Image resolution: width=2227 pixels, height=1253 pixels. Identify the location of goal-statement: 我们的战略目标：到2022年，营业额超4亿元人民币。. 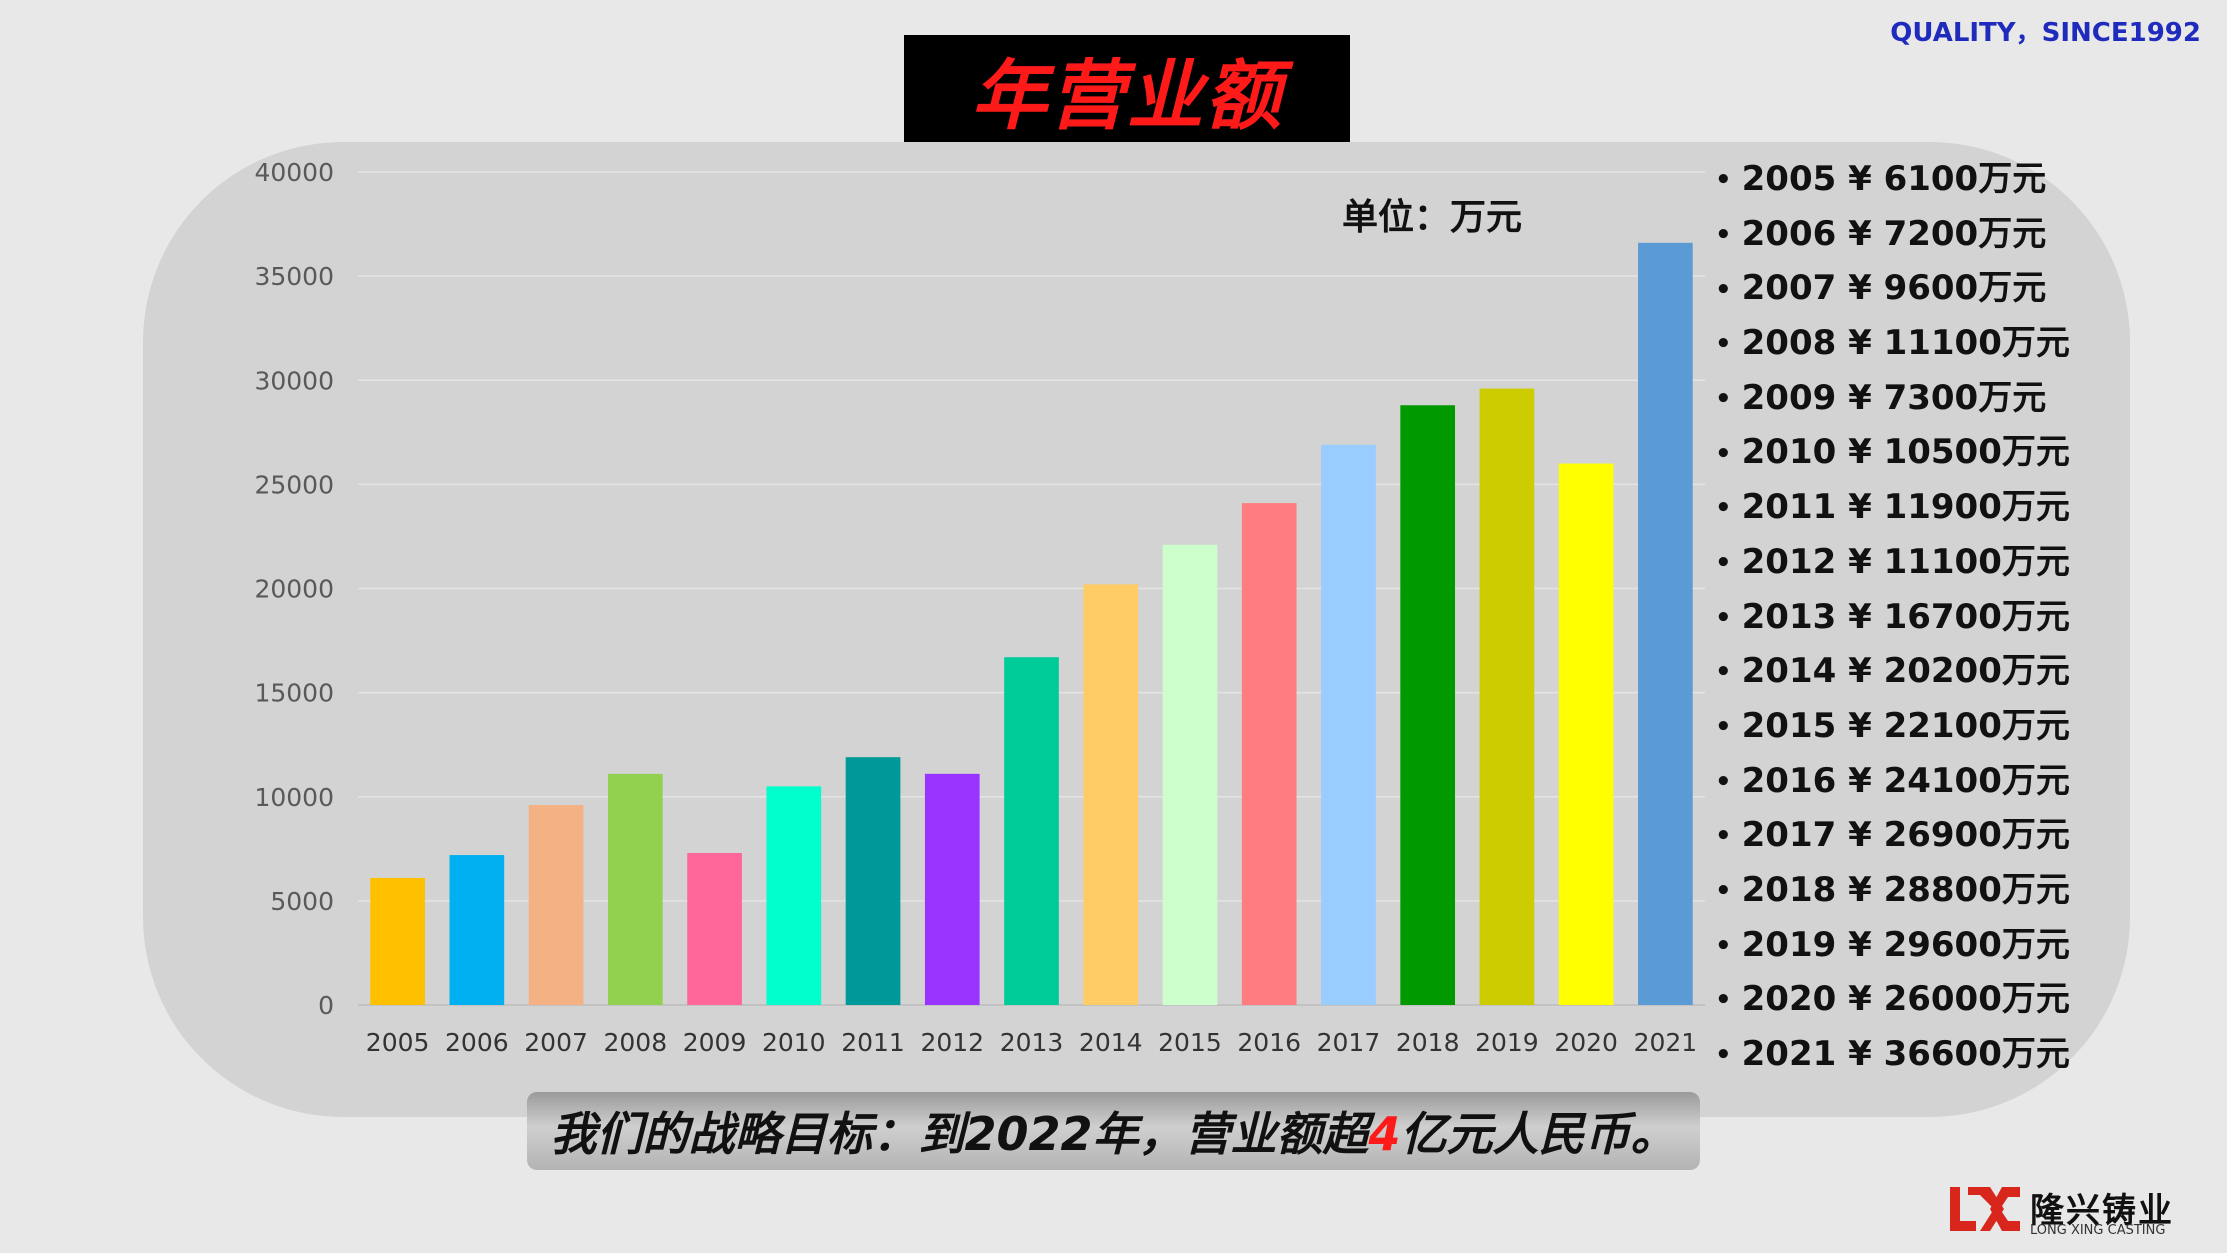
(1113, 1131).